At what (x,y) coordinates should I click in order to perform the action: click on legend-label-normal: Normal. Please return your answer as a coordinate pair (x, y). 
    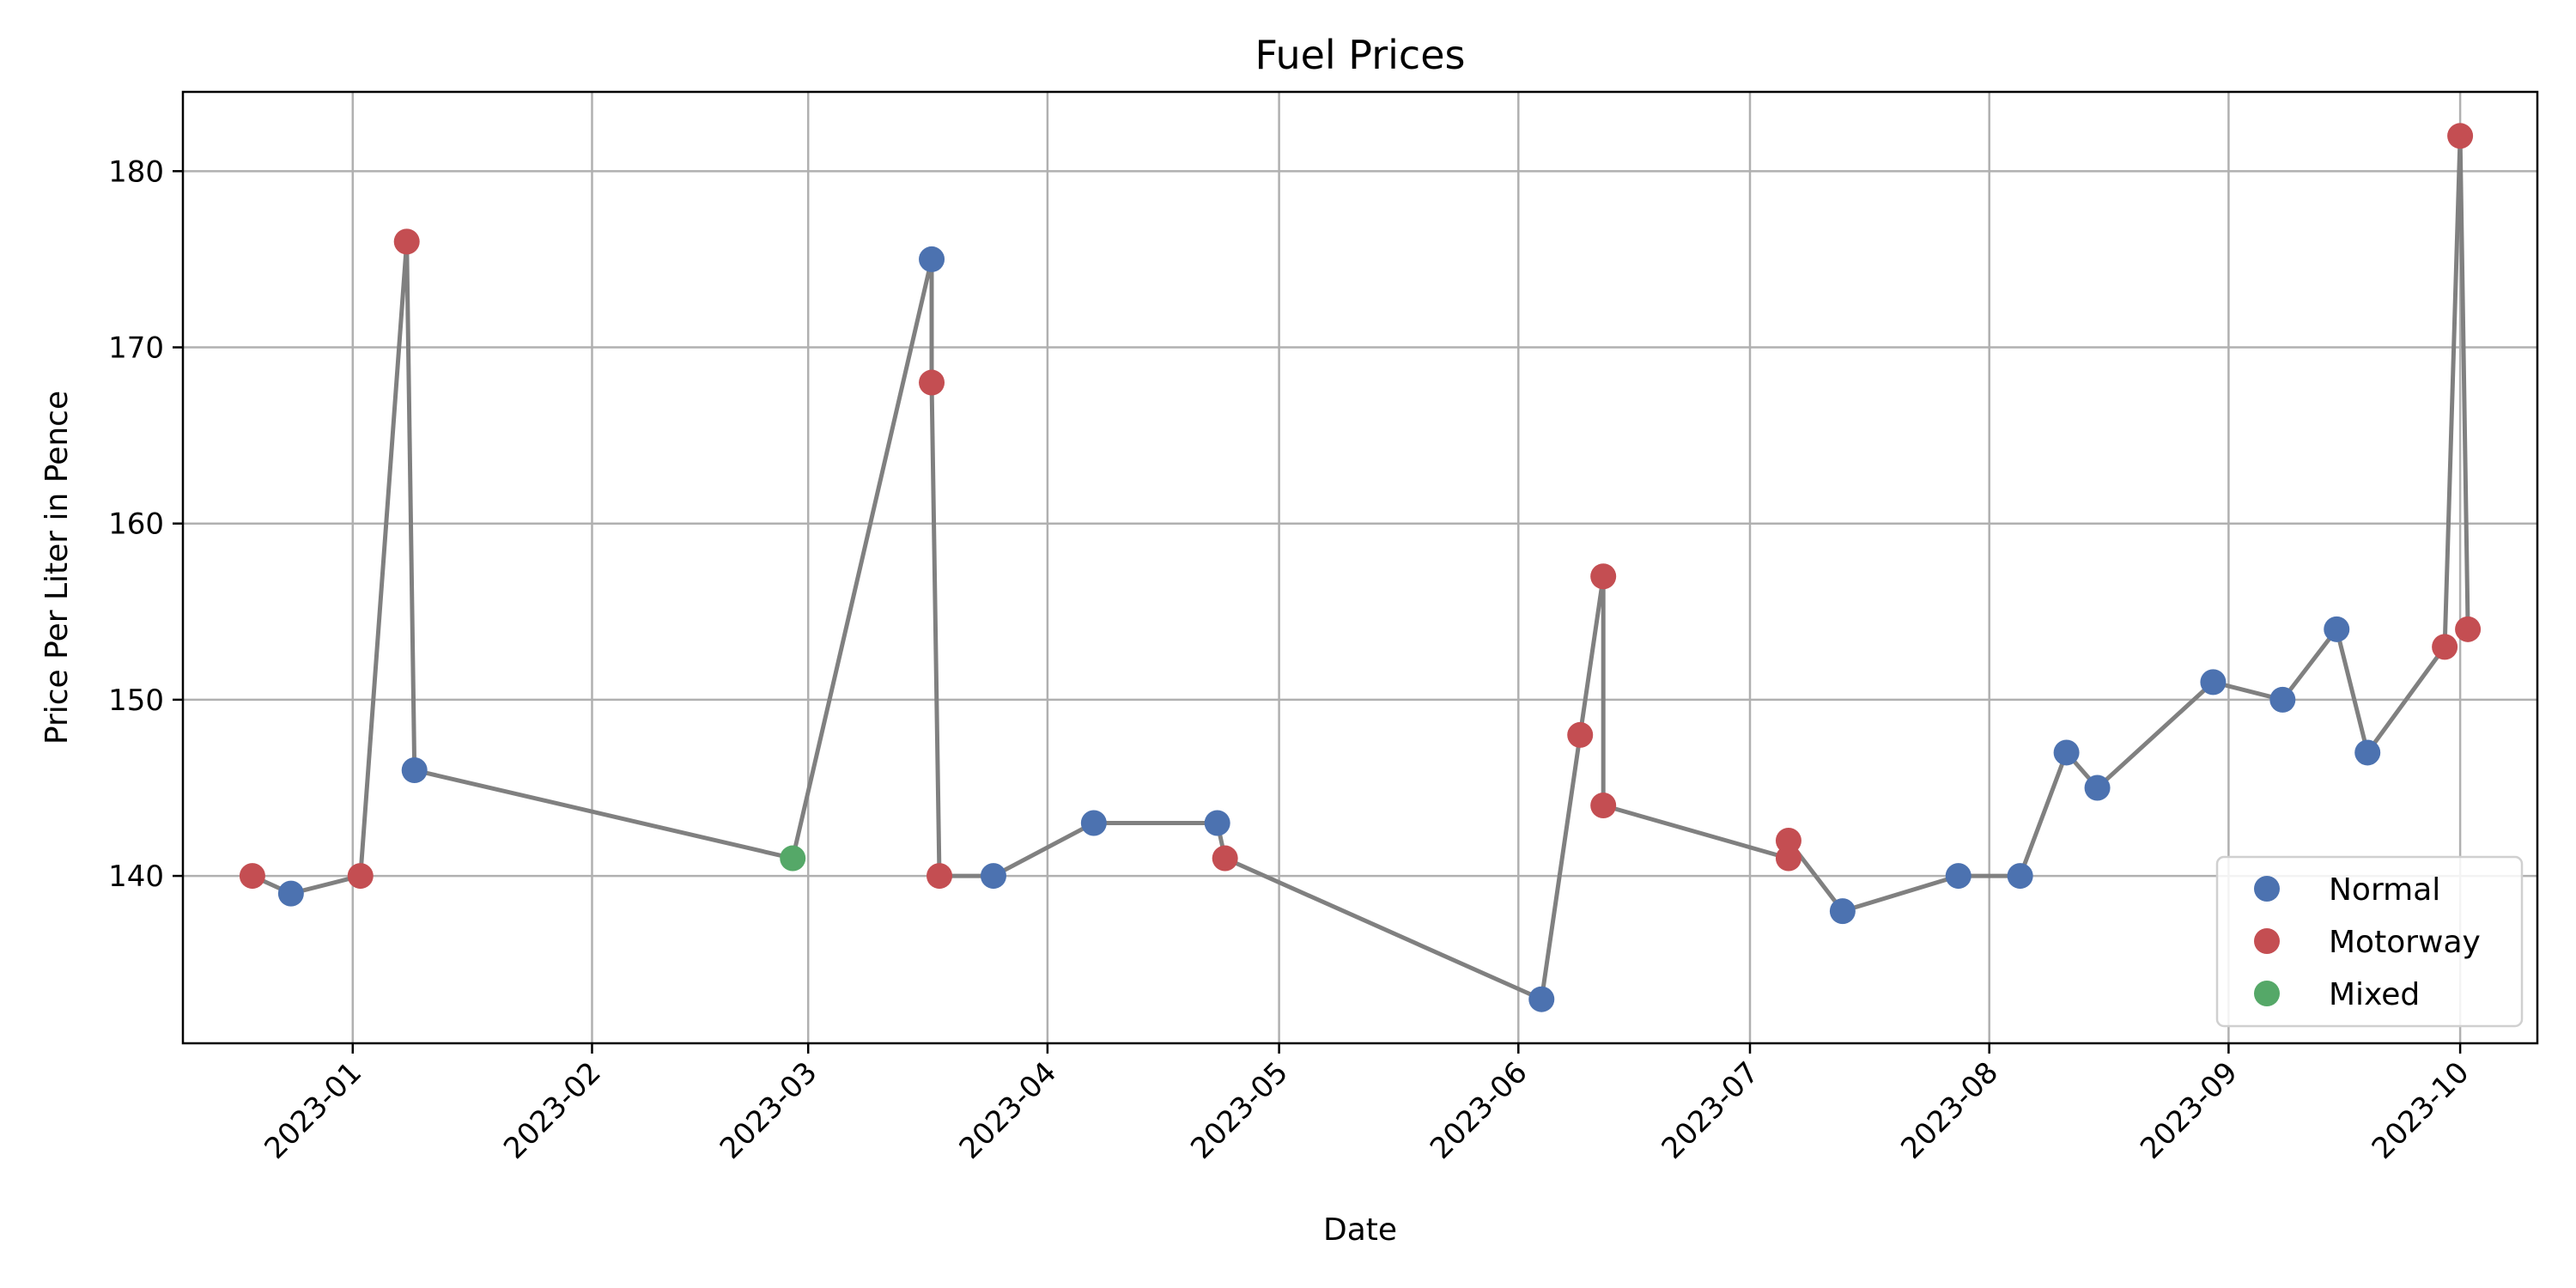
    Looking at the image, I should click on (2384, 890).